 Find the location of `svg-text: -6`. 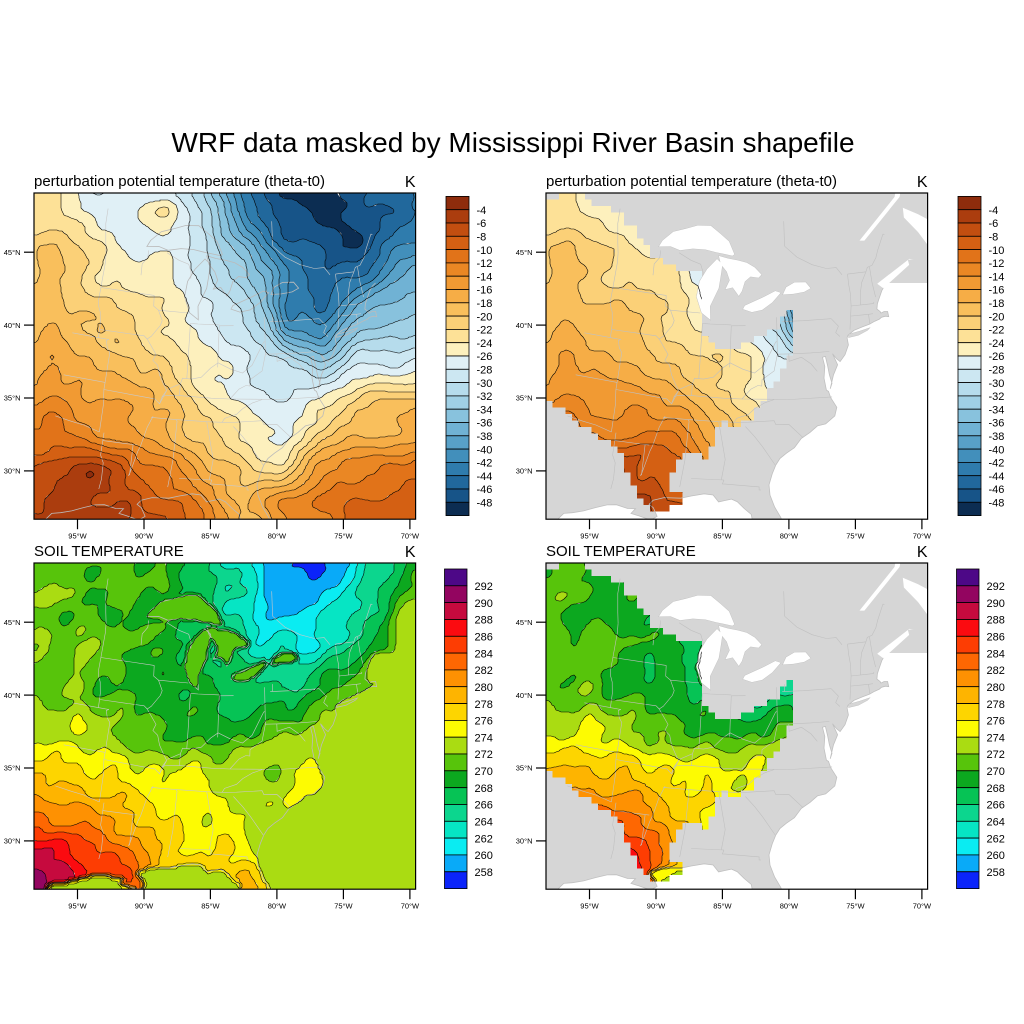

svg-text: -6 is located at coordinates (994, 224).